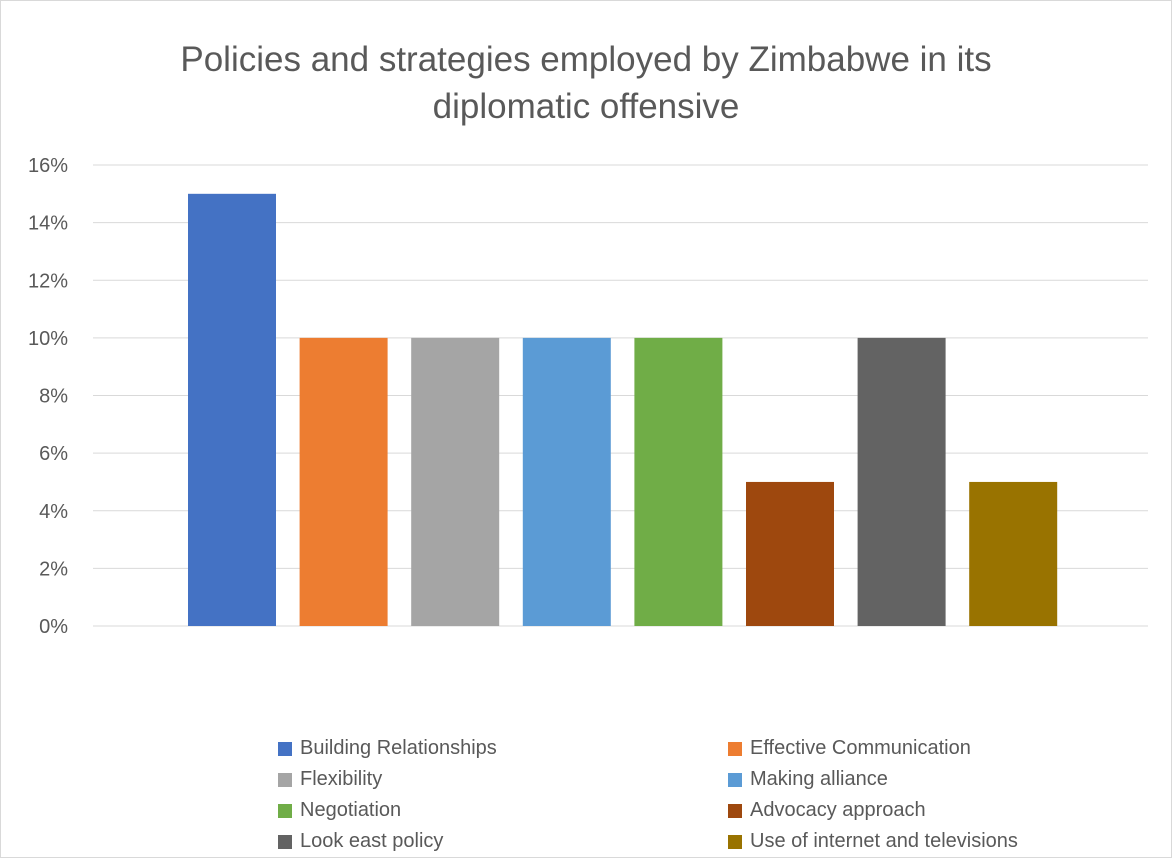 This screenshot has height=858, width=1172. What do you see at coordinates (503, 841) in the screenshot?
I see `legend-item: Look east policy` at bounding box center [503, 841].